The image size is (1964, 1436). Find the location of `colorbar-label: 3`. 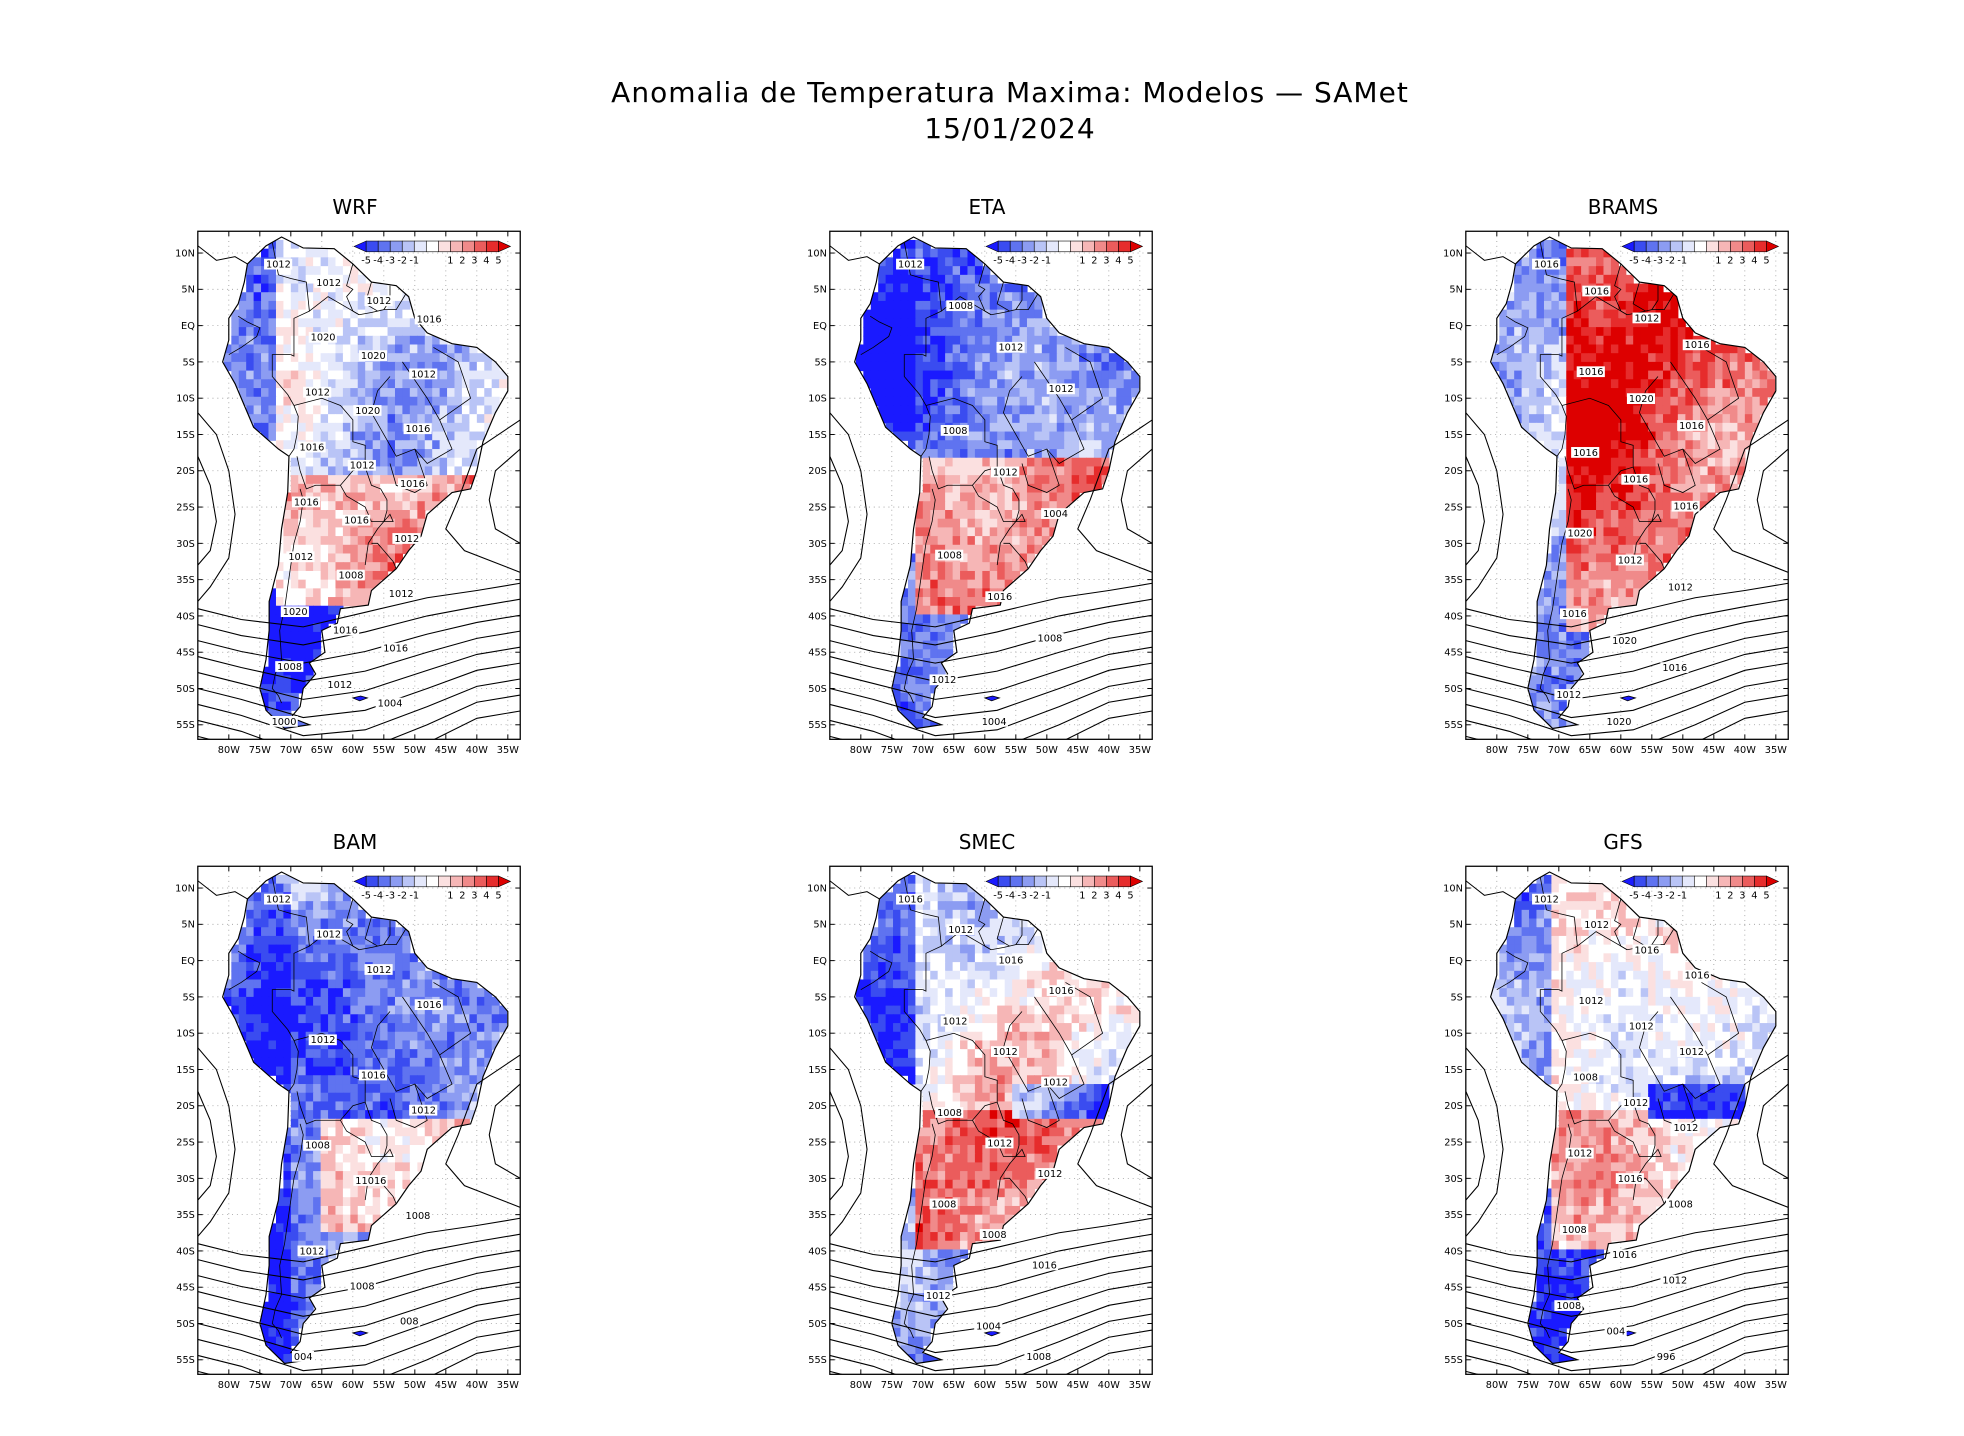

colorbar-label: 3 is located at coordinates (1106, 261).